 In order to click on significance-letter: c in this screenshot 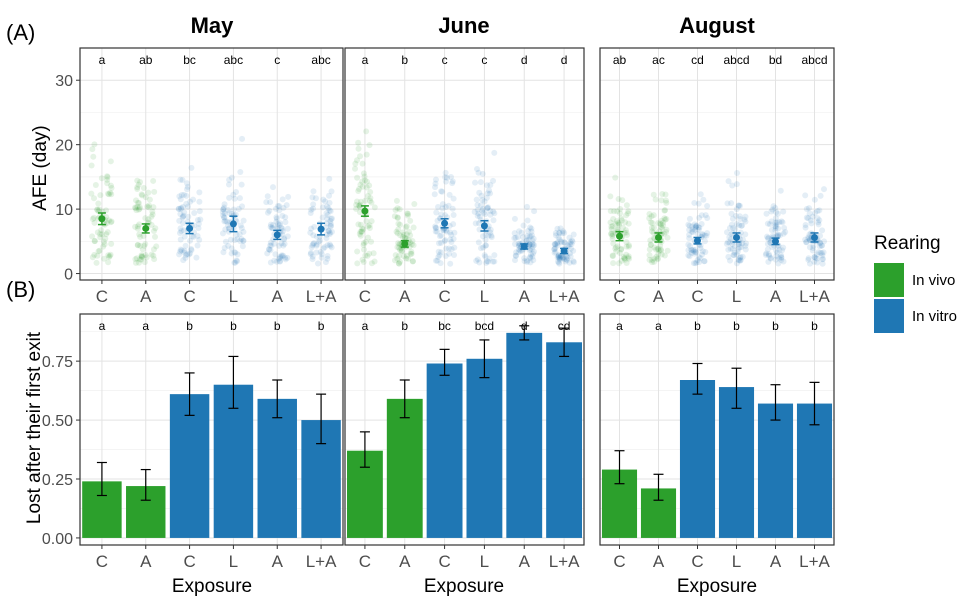, I will do `click(484, 60)`.